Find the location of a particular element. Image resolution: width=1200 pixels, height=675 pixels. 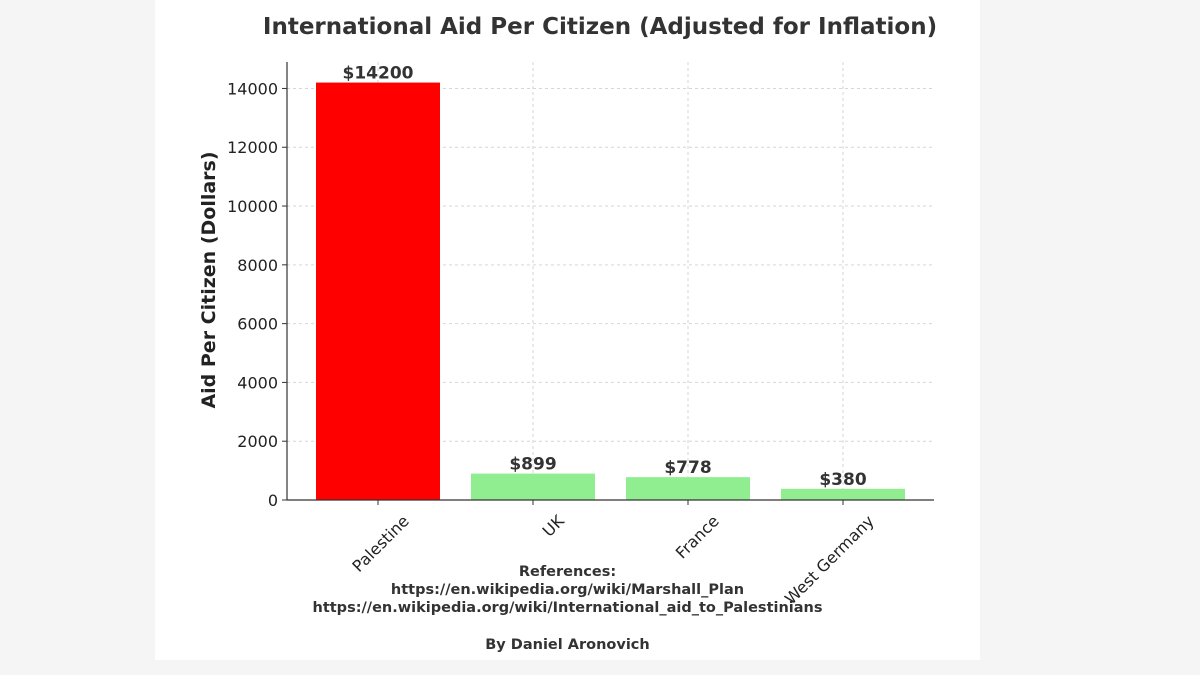

bar-value-label: $14200 is located at coordinates (378, 74).